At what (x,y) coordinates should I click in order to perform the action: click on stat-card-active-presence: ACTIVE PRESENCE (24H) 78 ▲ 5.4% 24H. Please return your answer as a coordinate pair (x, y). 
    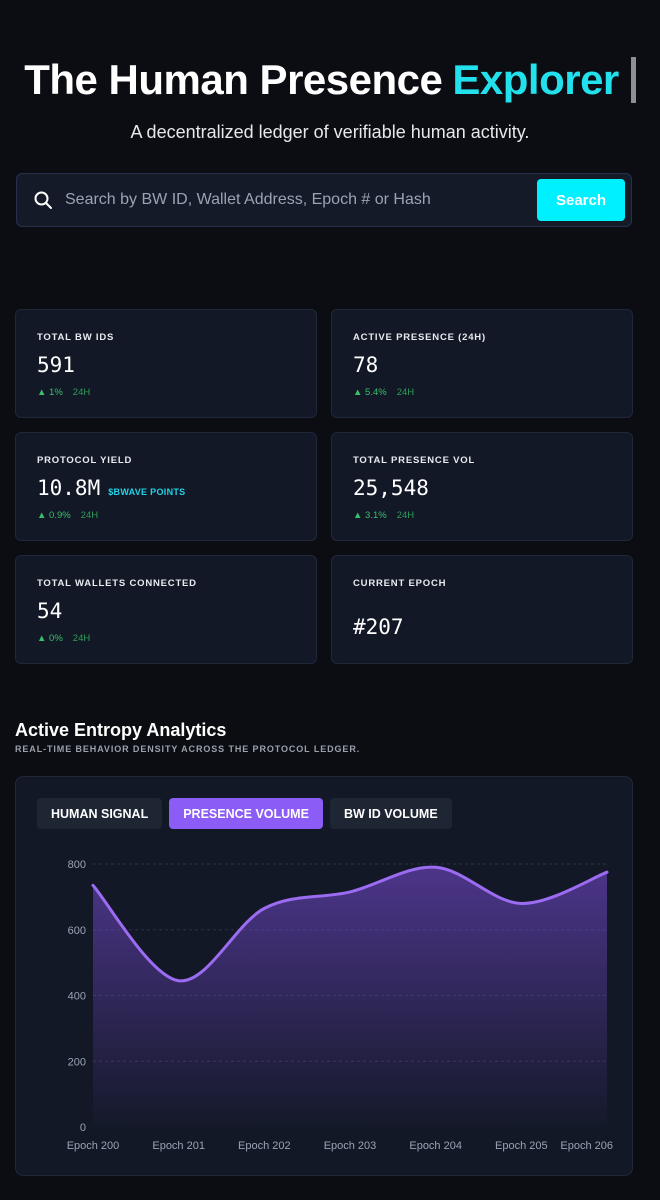
    Looking at the image, I should click on (482, 363).